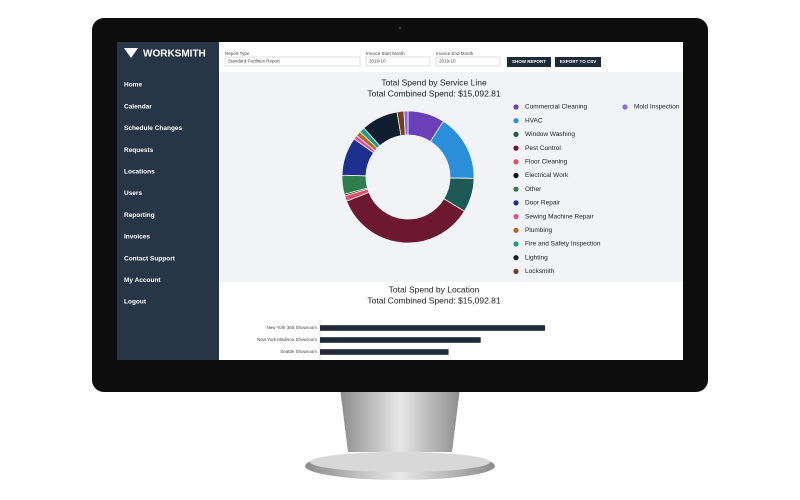  What do you see at coordinates (538, 230) in the screenshot?
I see `legend-label: Plumbing` at bounding box center [538, 230].